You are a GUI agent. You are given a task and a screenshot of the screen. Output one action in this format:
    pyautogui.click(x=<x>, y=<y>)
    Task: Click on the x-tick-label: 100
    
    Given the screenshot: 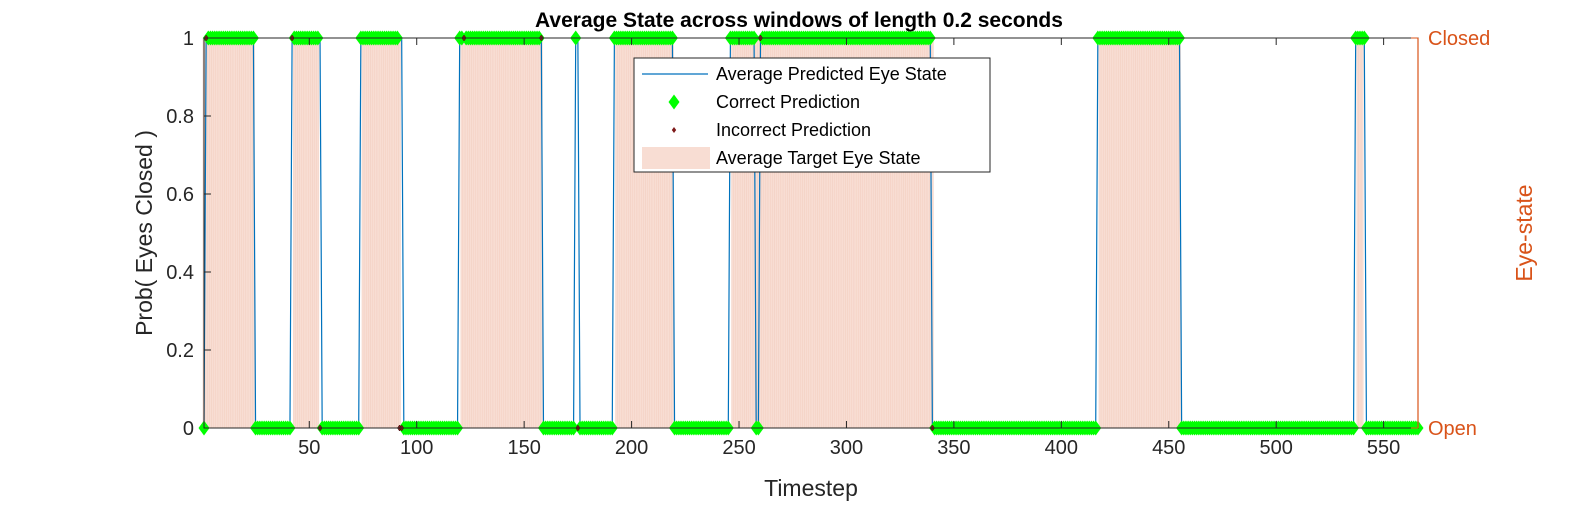 What is the action you would take?
    pyautogui.click(x=416, y=448)
    